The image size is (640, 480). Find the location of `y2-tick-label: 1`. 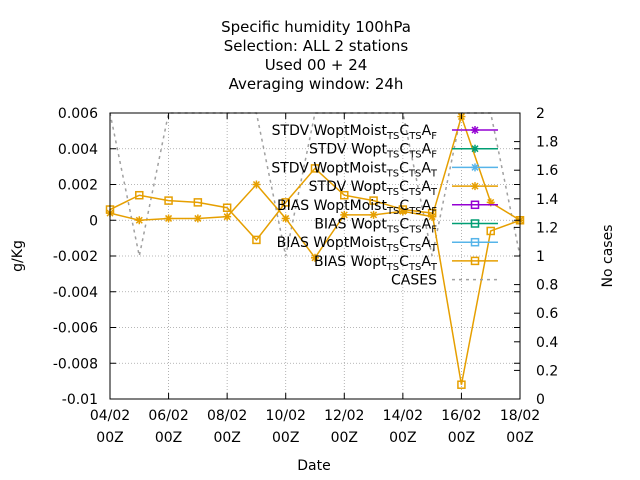

y2-tick-label: 1 is located at coordinates (540, 257).